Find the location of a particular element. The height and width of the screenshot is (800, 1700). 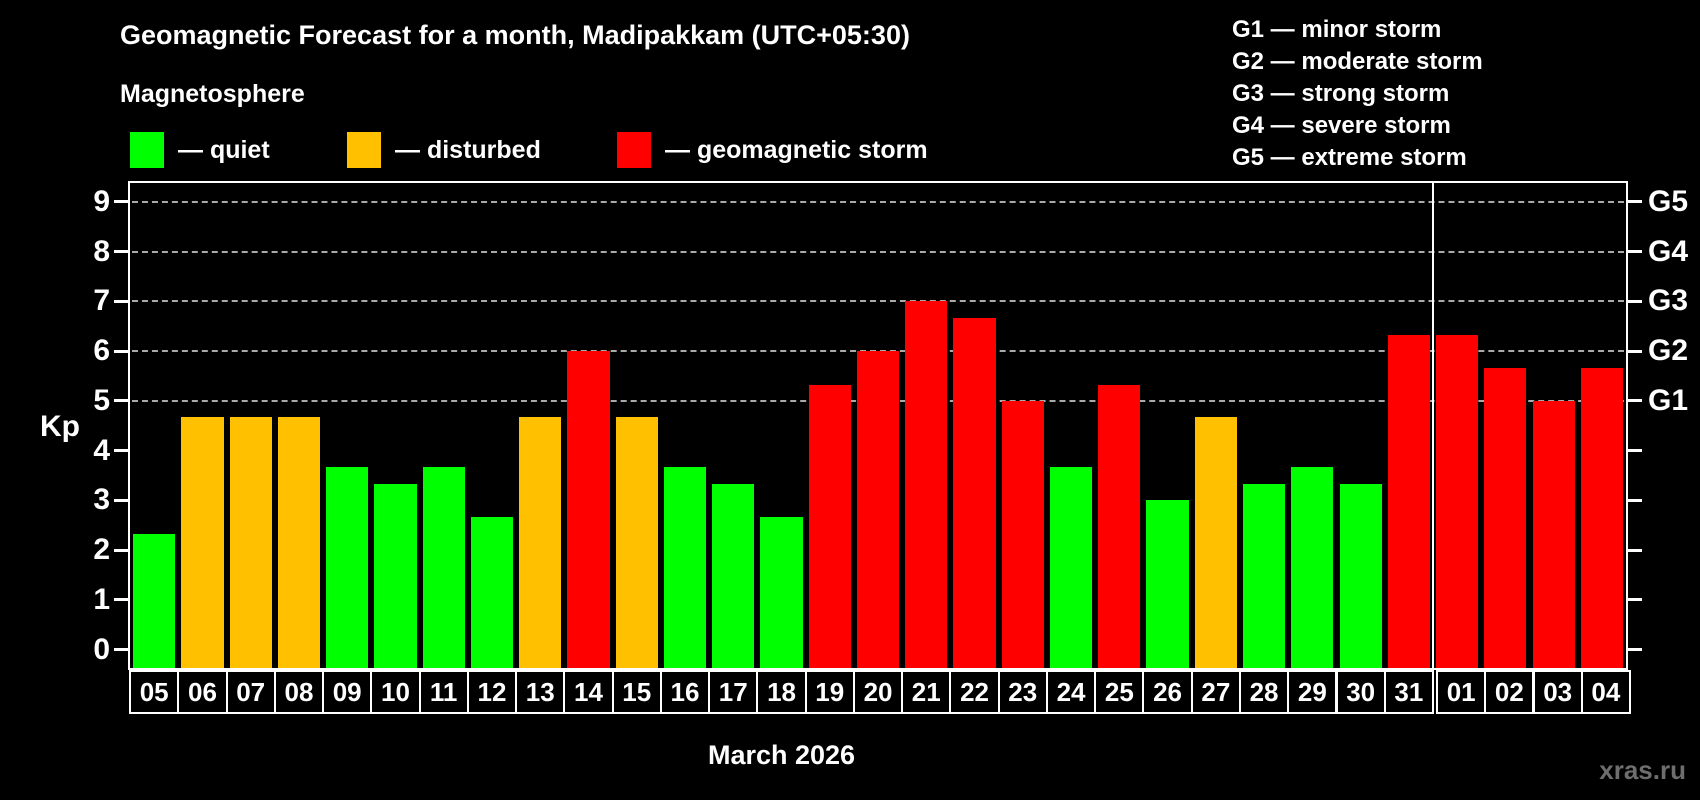

x-tick-label-18: 18 is located at coordinates (781, 692).